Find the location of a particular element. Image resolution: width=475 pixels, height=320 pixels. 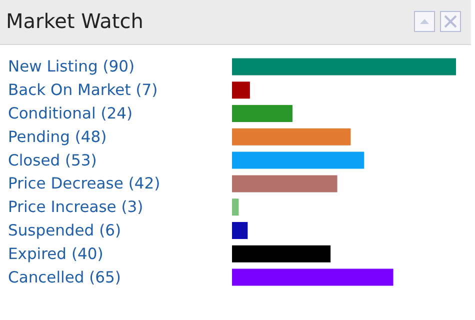

y-tick-label: Suspended (6) is located at coordinates (65, 231).